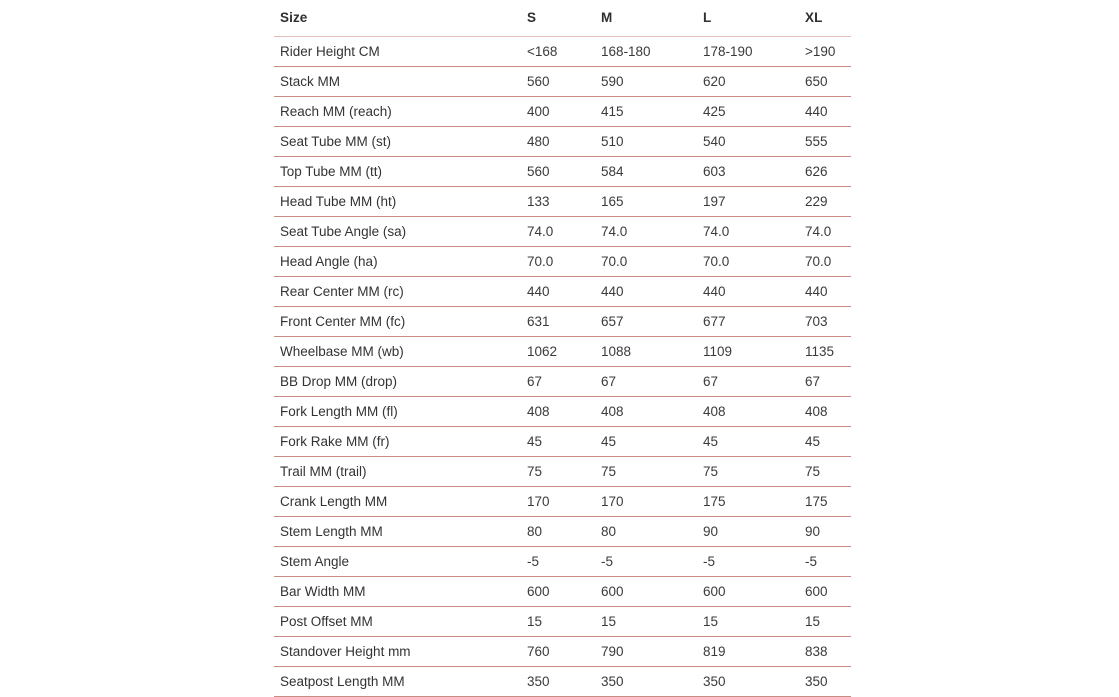 The image size is (1119, 697). I want to click on cell-size-s: <168, so click(564, 51).